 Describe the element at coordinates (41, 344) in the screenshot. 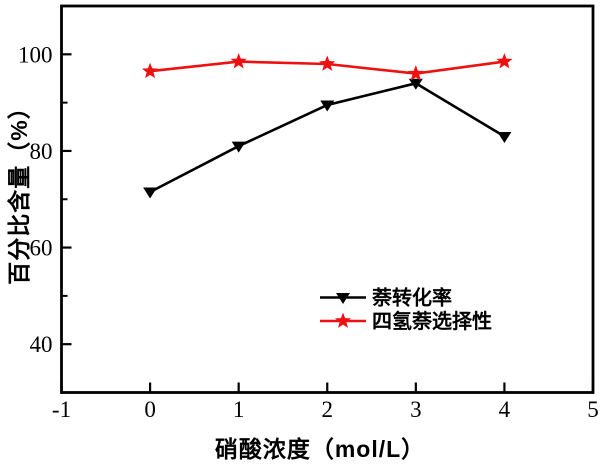

I see `y-axis-tick-label: 40` at that location.